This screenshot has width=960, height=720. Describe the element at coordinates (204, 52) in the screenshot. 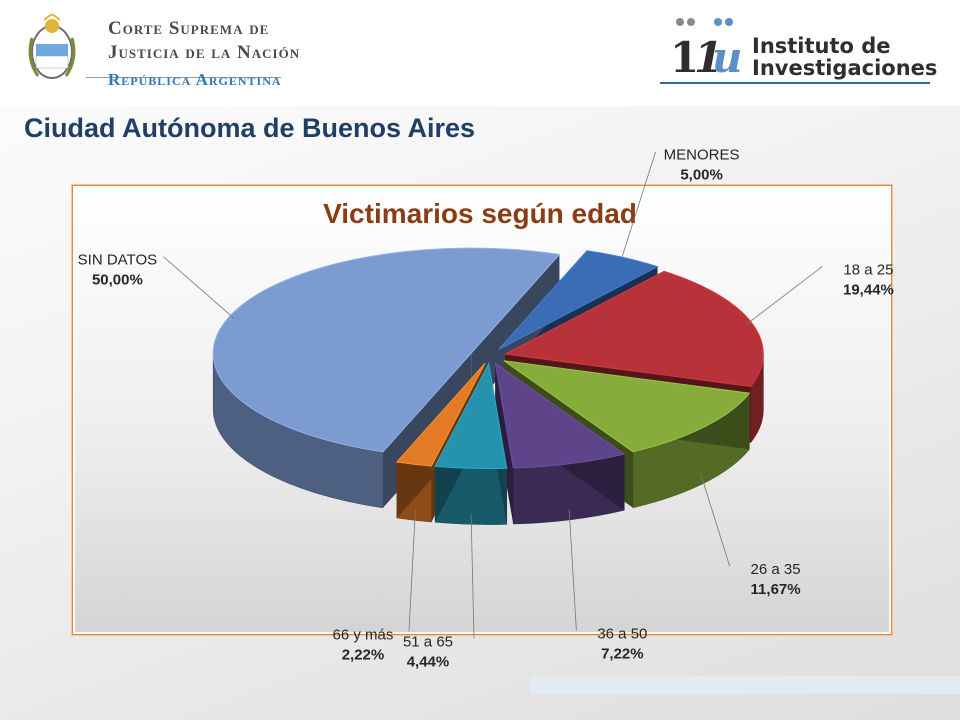

I see `csjn-line-2: Justicia de la Nación` at that location.